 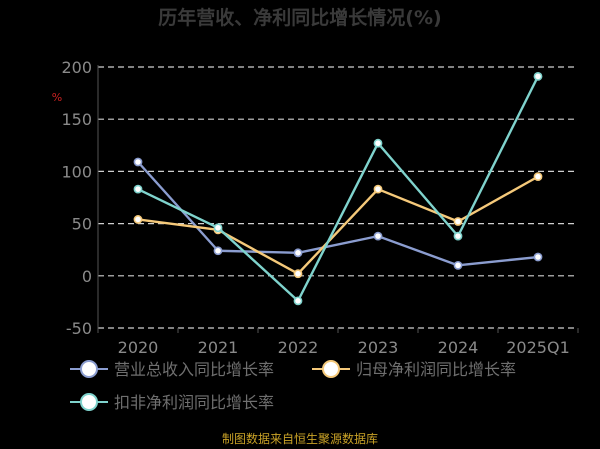 I want to click on data-source-note: 制图数据来自恒生聚源数据库, so click(x=300, y=438).